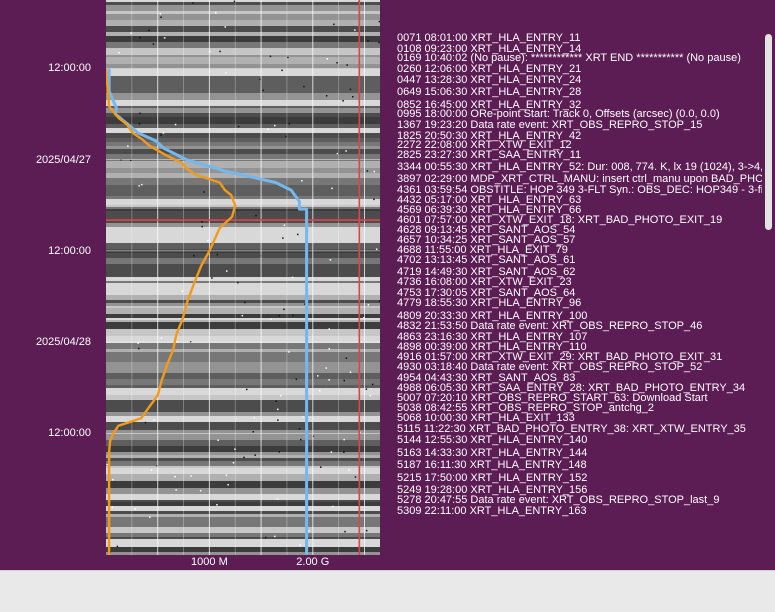 Image resolution: width=775 pixels, height=612 pixels. I want to click on log-entry: 4688 11:55:00 XRT_HLA_EXIT_79, so click(482, 250).